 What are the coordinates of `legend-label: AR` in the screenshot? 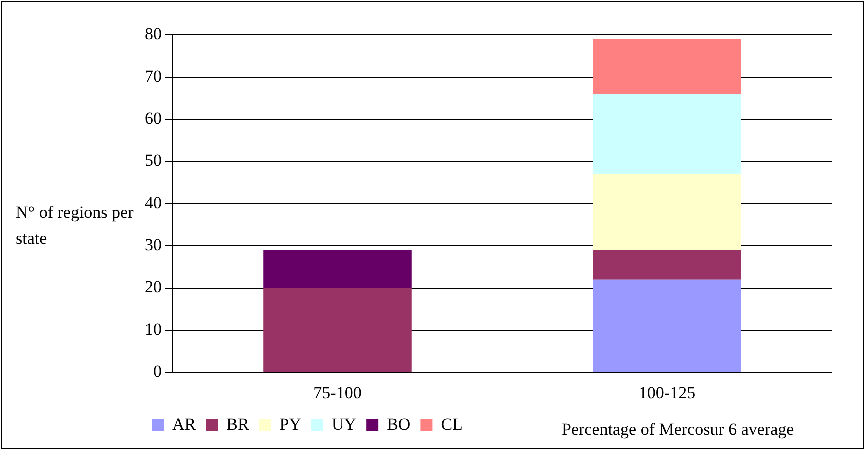 It's located at (184, 424).